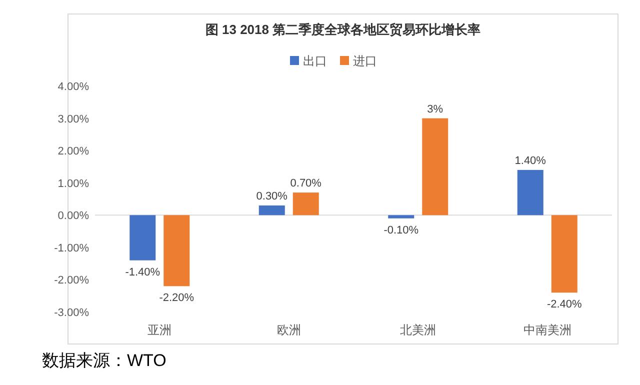  I want to click on legend-label: 进口, so click(365, 61).